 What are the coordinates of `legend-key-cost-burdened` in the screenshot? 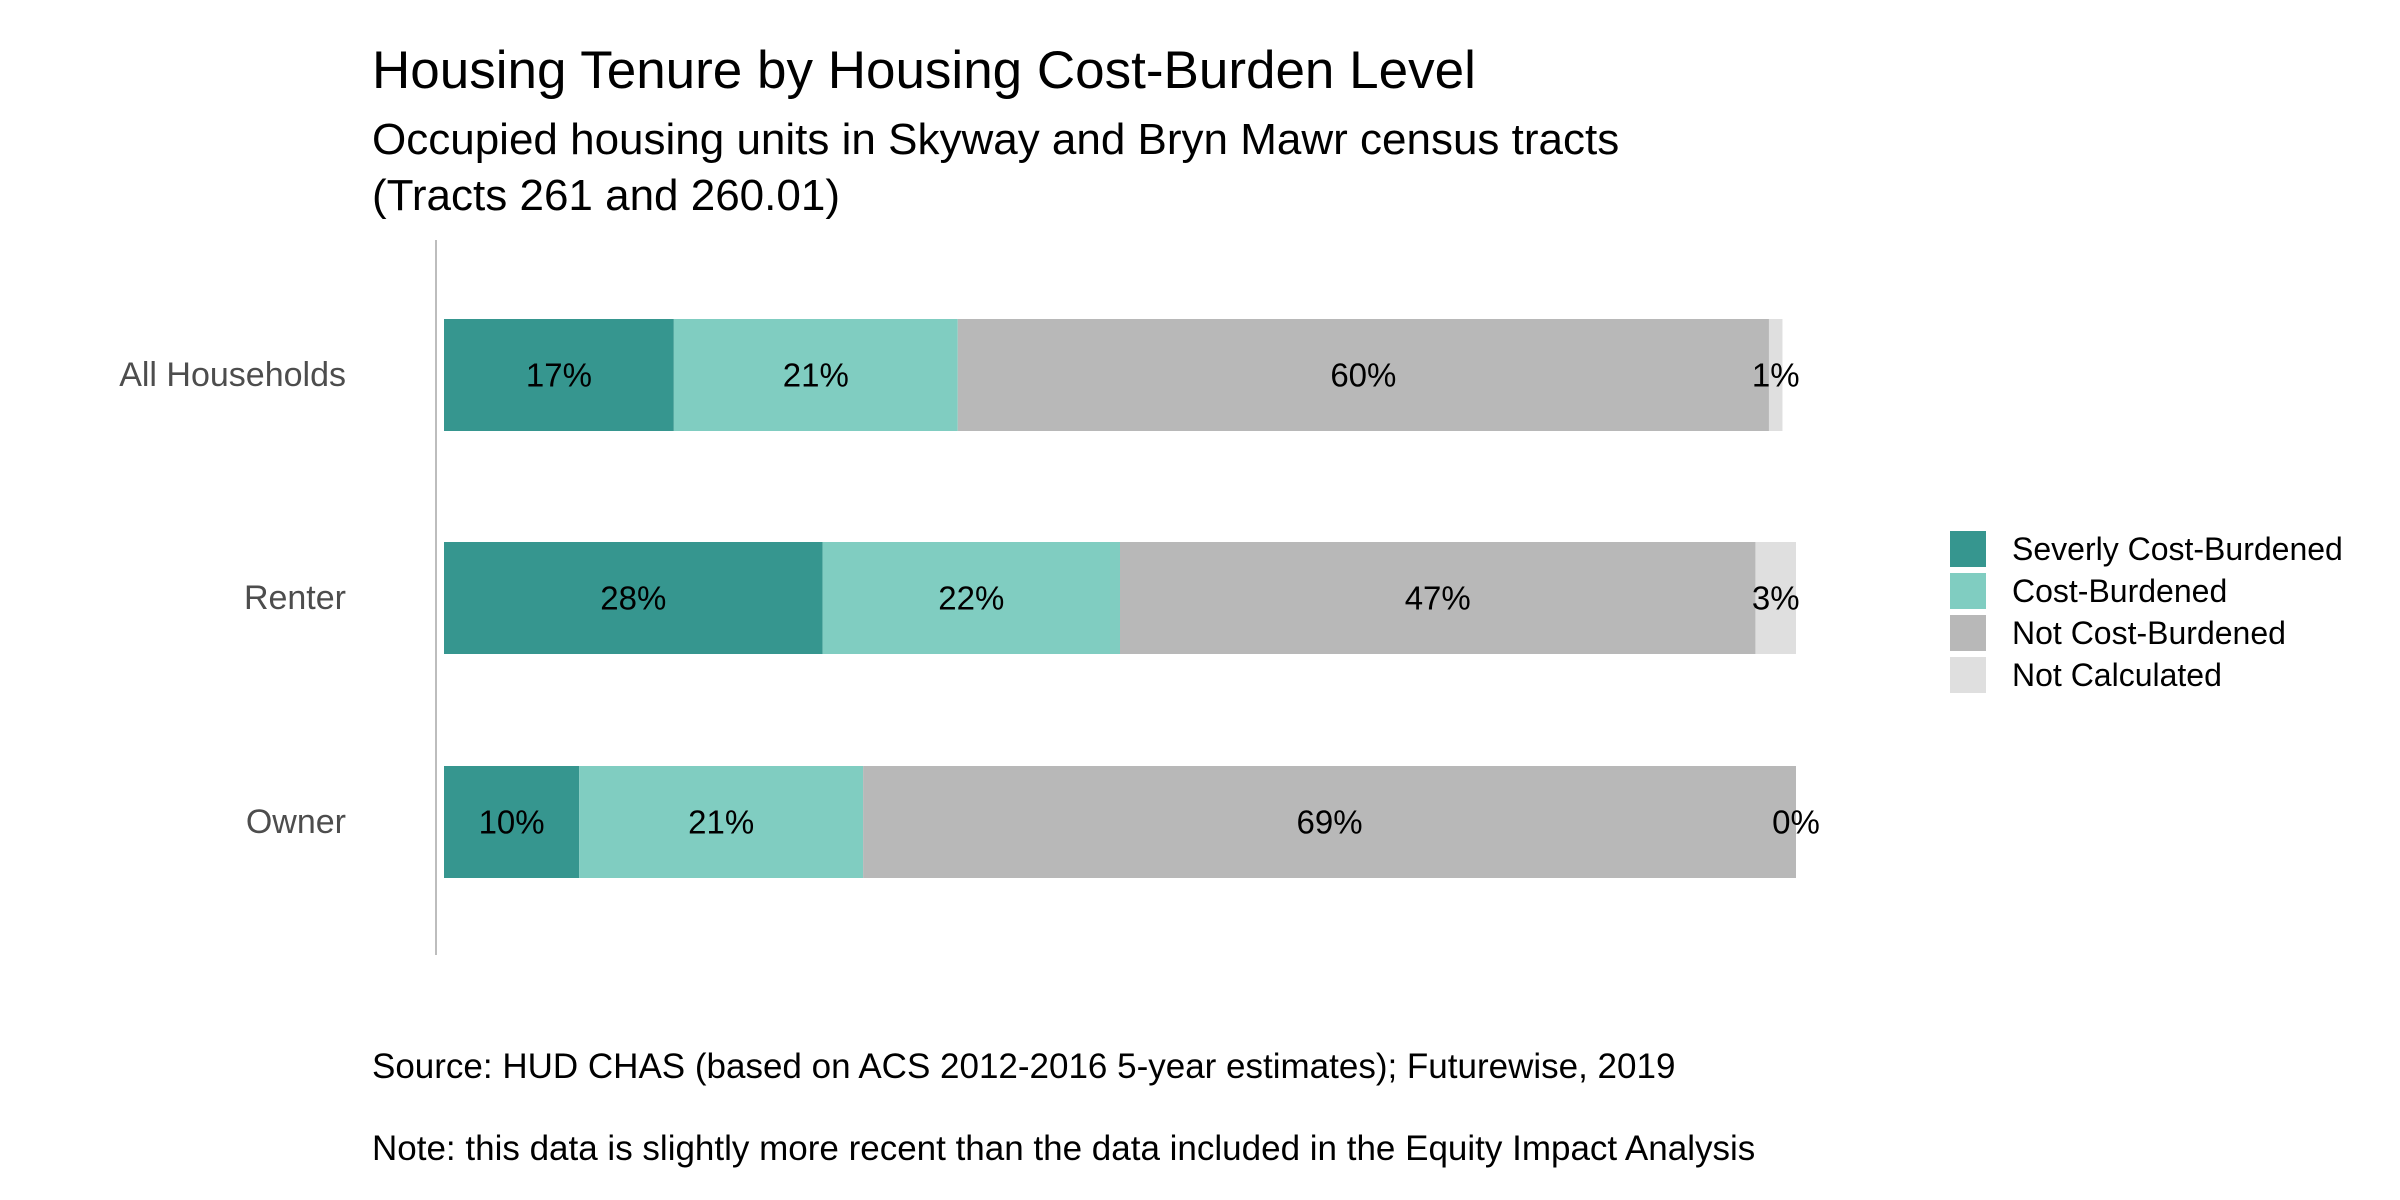 It's located at (1968, 591).